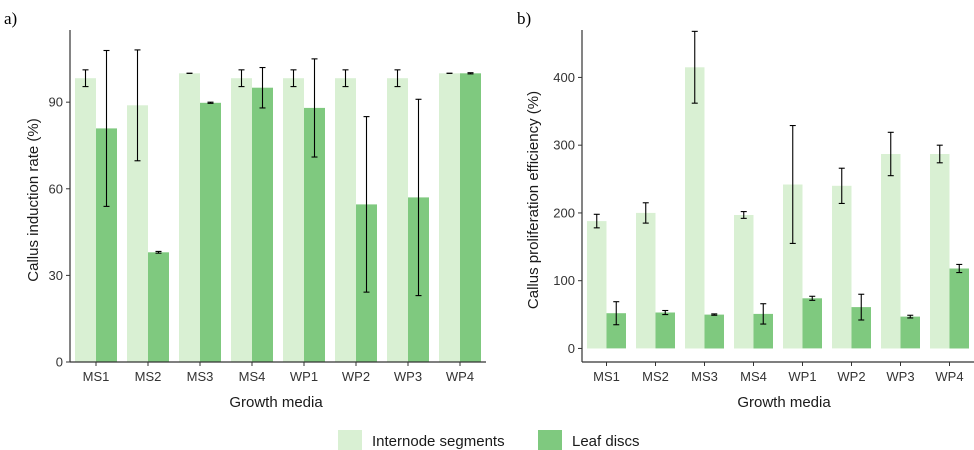 The image size is (974, 450). I want to click on y-tick-label-300: 300, so click(564, 145).